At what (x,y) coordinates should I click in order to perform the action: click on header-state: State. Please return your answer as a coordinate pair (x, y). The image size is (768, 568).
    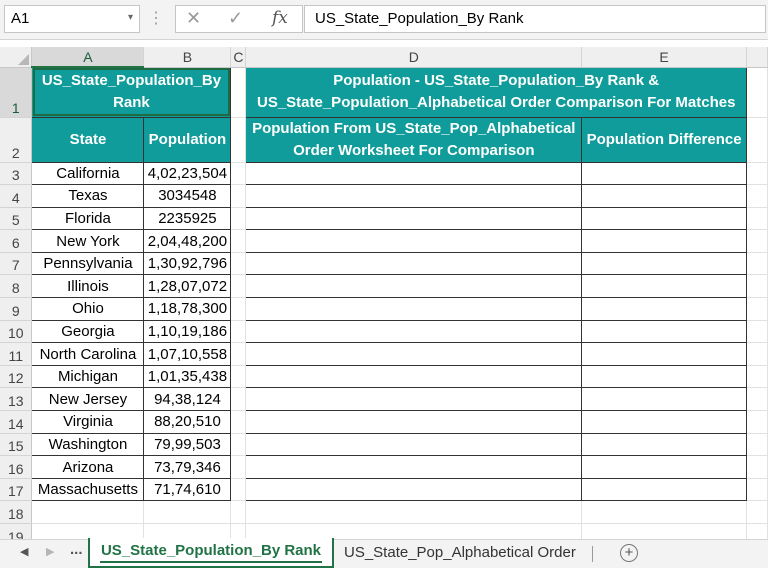
    Looking at the image, I should click on (88, 139).